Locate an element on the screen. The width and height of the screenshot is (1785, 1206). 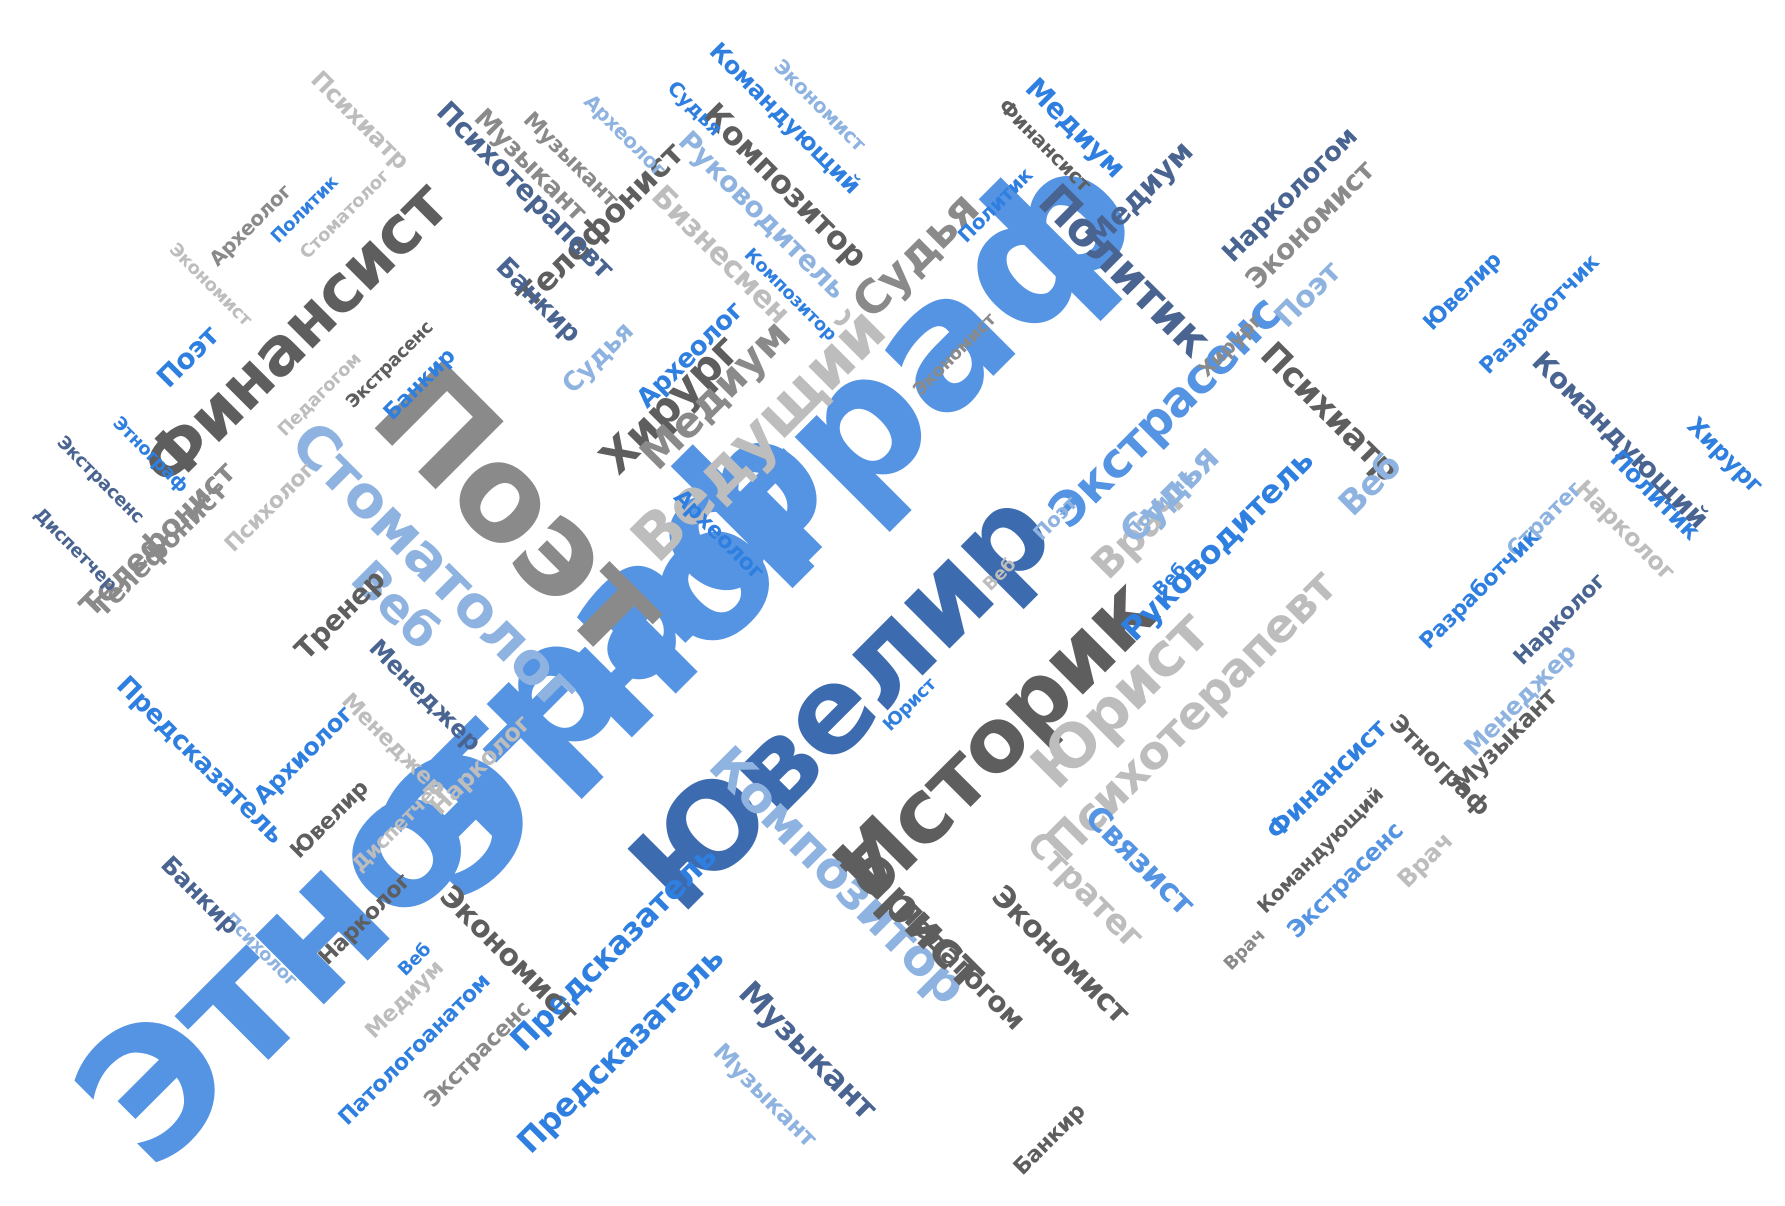
cloud-word: Предсказатель is located at coordinates (200, 760).